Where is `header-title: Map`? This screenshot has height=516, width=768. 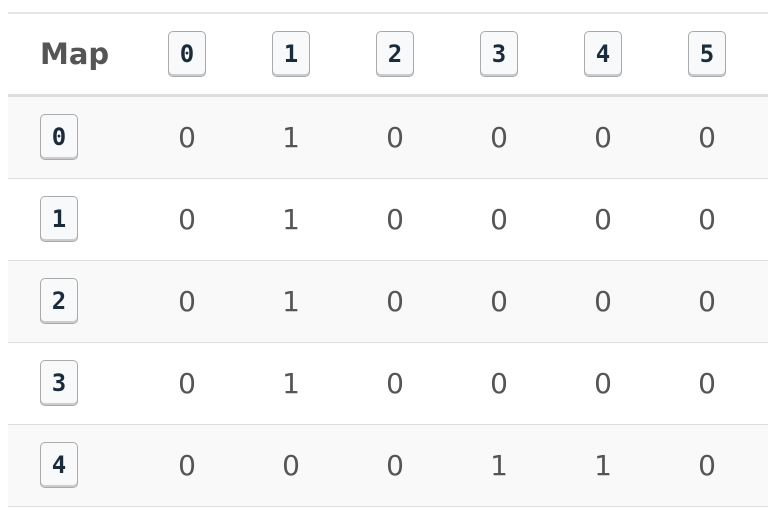
header-title: Map is located at coordinates (75, 54).